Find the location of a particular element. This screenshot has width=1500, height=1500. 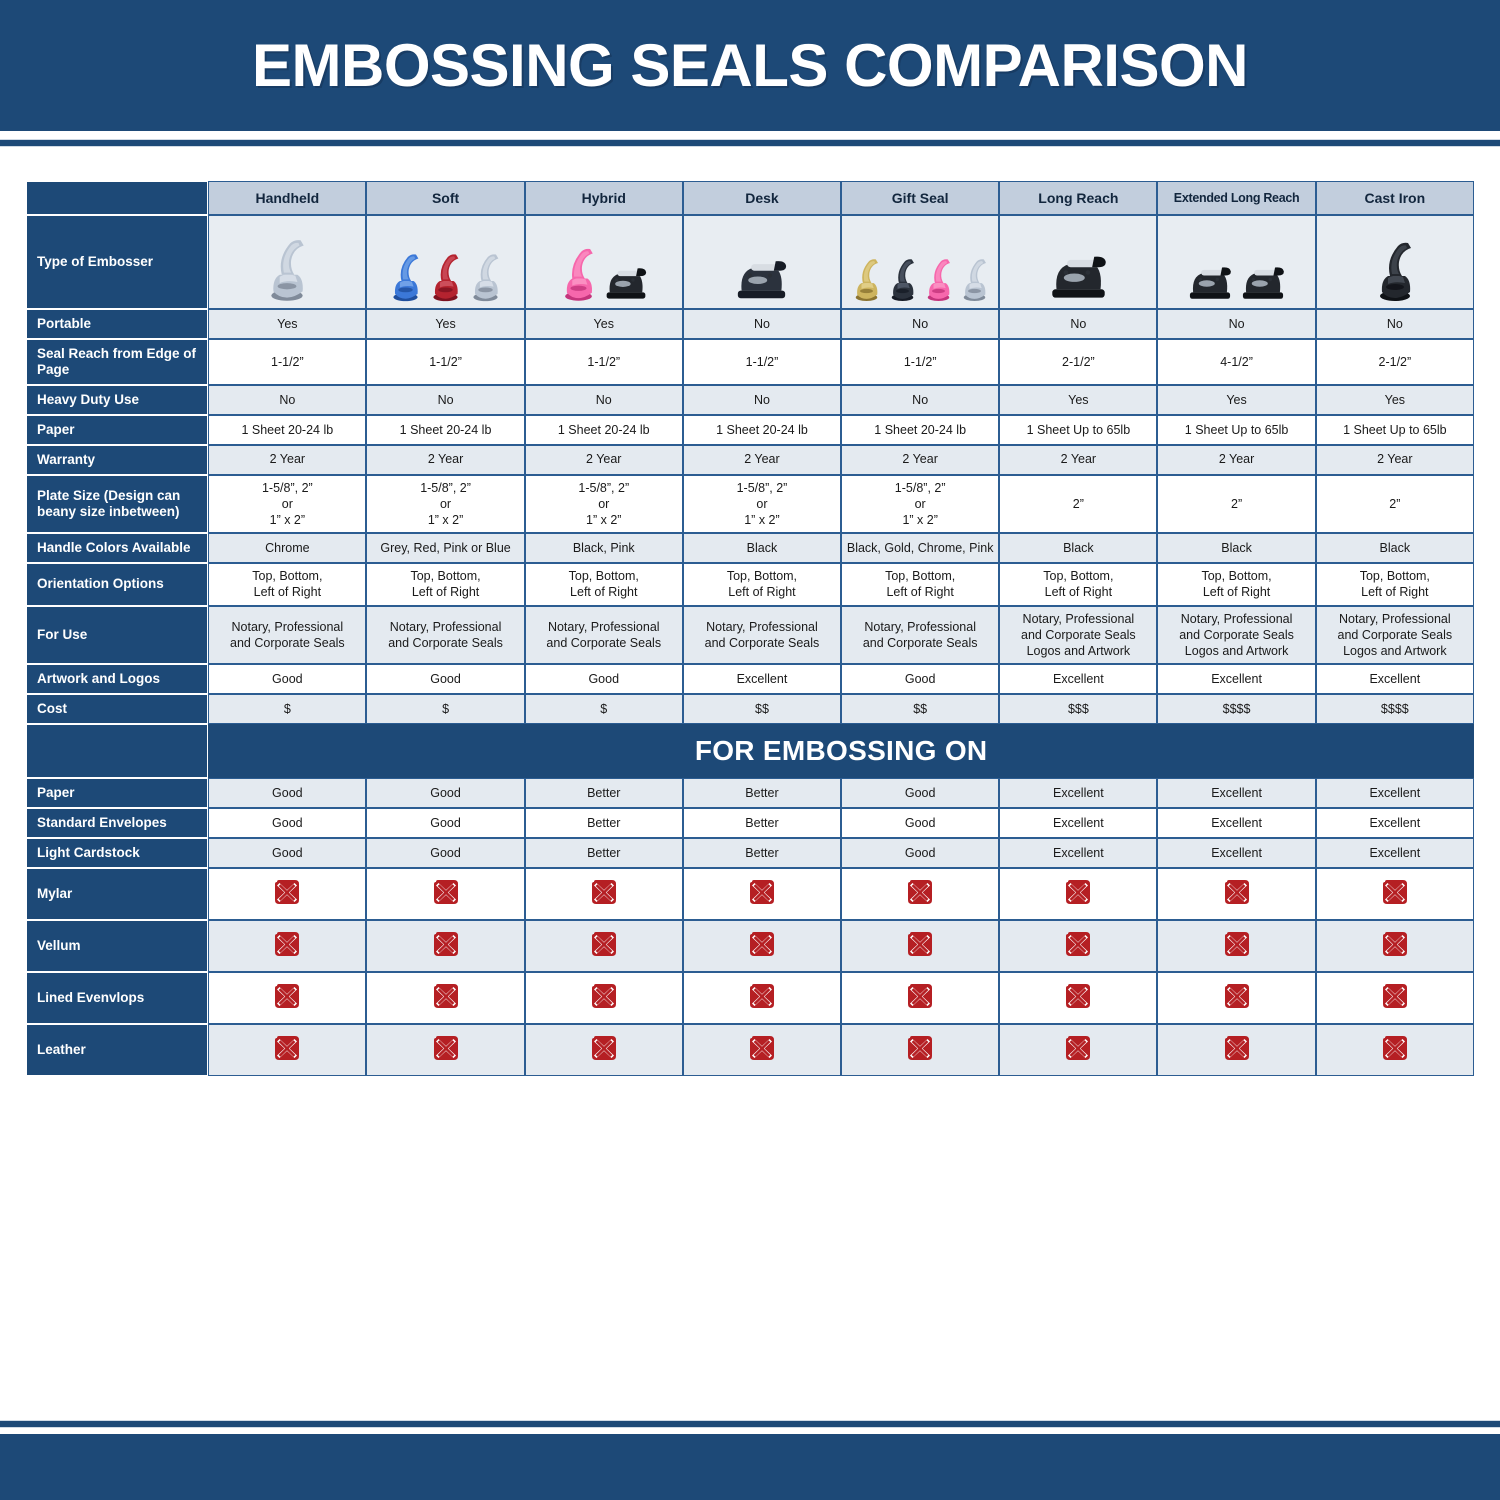

cell-handheld: 1-5/8”, 2” or 1” x 2” is located at coordinates (287, 504).